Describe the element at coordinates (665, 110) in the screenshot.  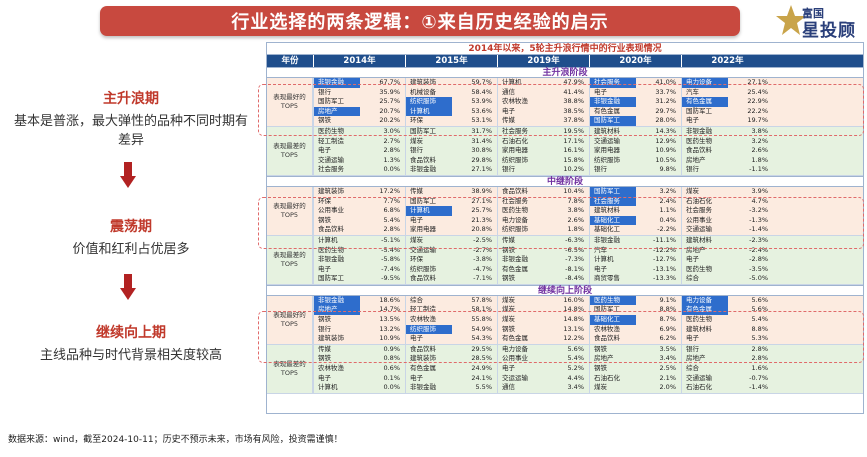
I see `return-value: 29.7%` at that location.